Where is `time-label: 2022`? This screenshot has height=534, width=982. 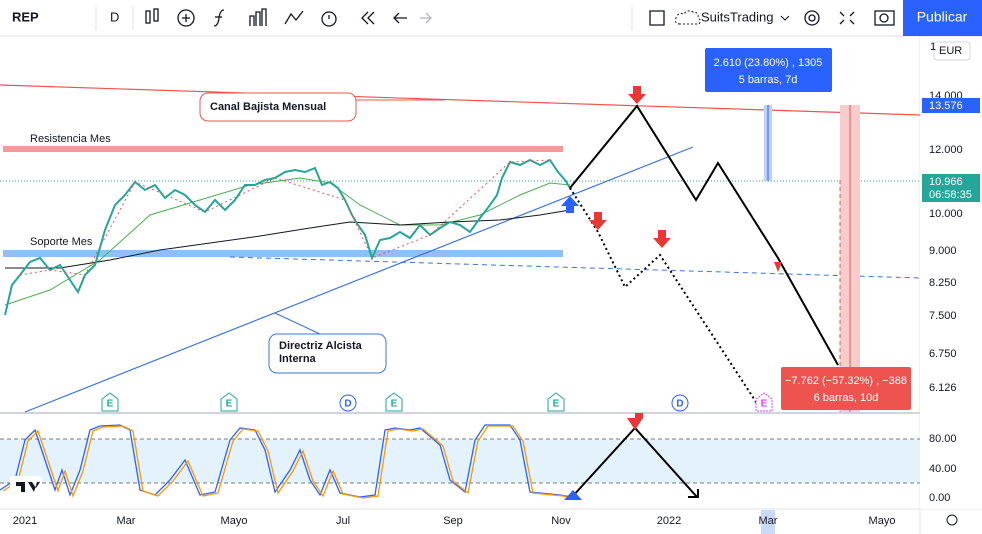 time-label: 2022 is located at coordinates (669, 521).